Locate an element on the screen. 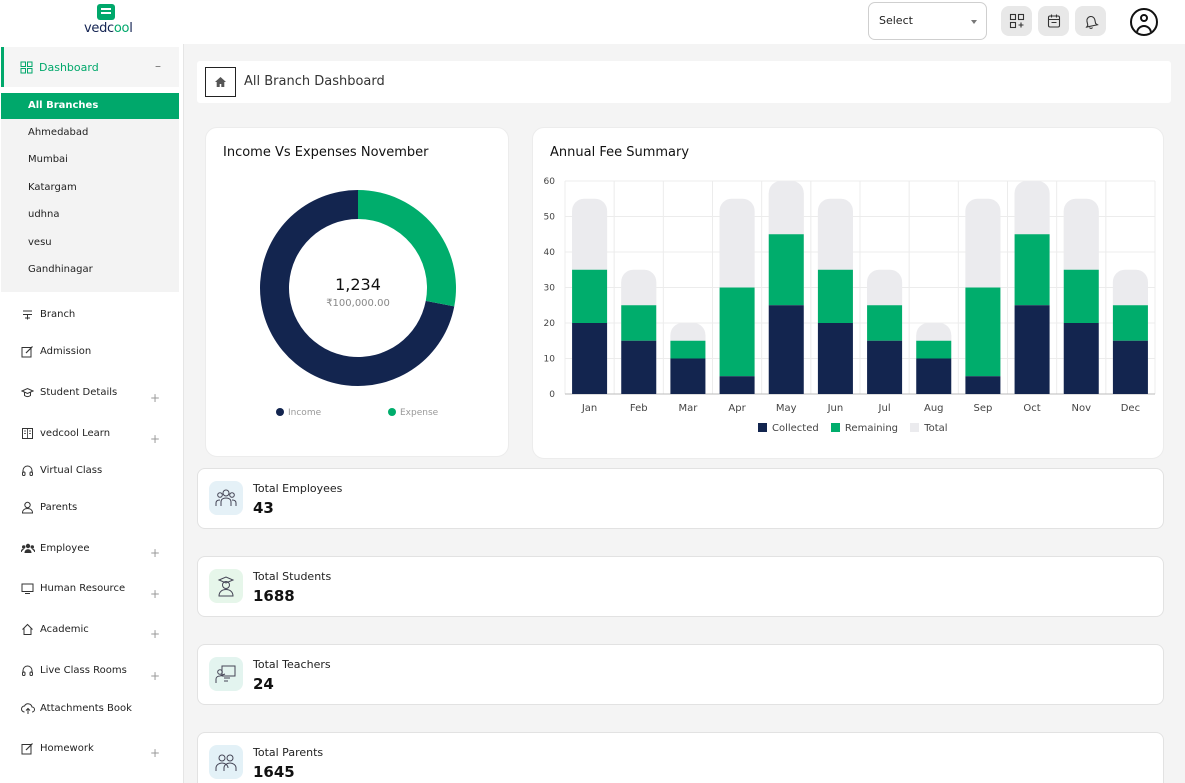 The width and height of the screenshot is (1185, 783). top-bar: vedcool Select is located at coordinates (592, 22).